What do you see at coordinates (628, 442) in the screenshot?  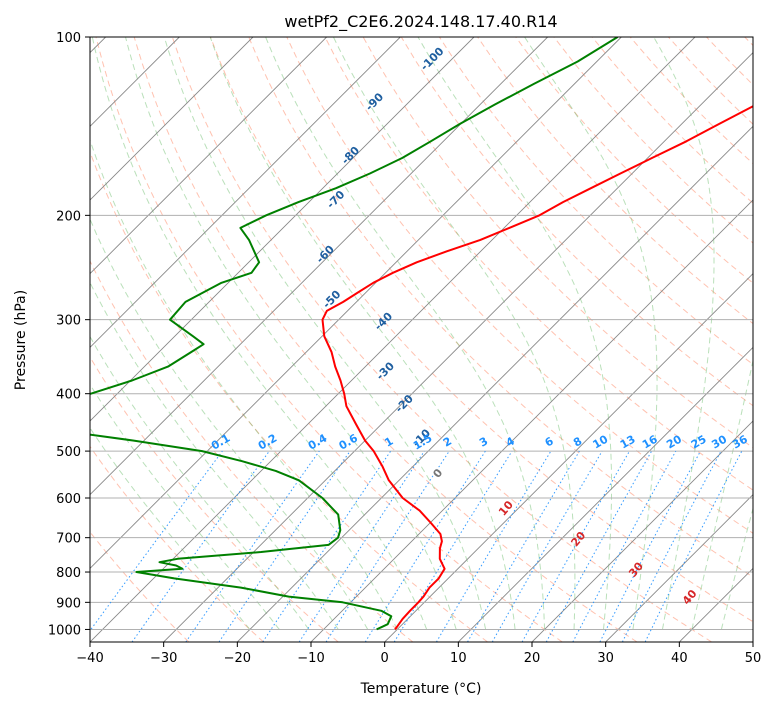 I see `mixing-ratio-label: 13` at bounding box center [628, 442].